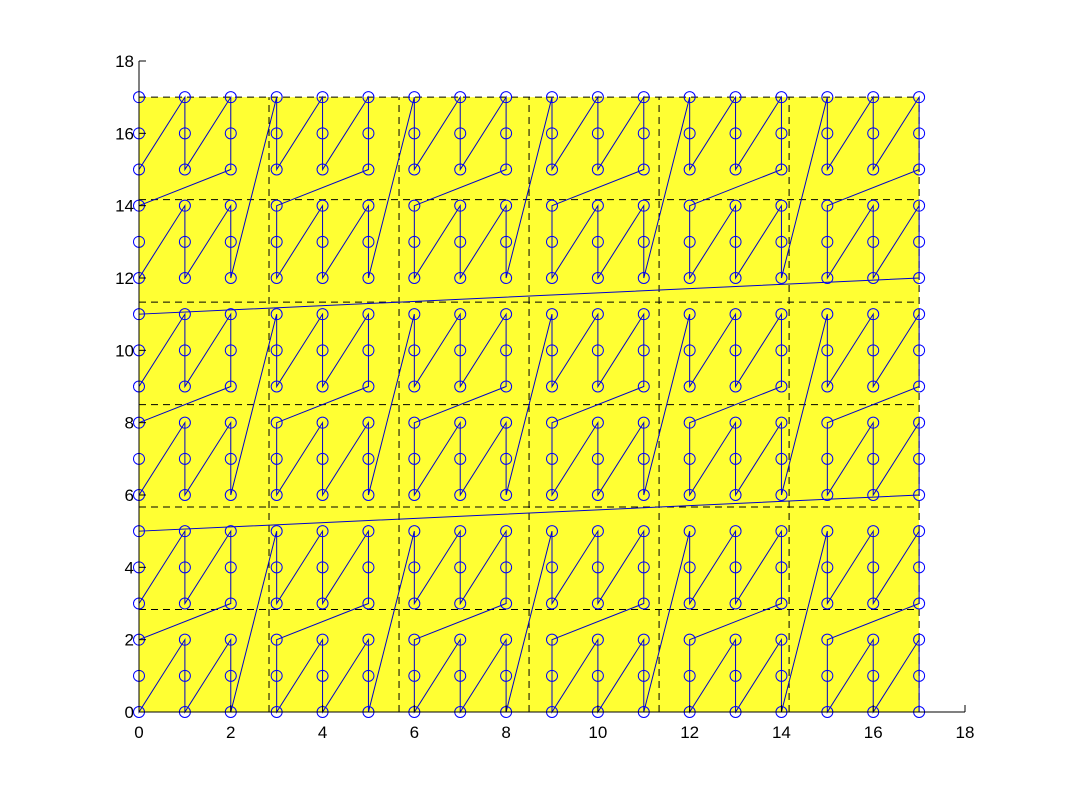  Describe the element at coordinates (965, 732) in the screenshot. I see `x-tick-label: 18` at that location.